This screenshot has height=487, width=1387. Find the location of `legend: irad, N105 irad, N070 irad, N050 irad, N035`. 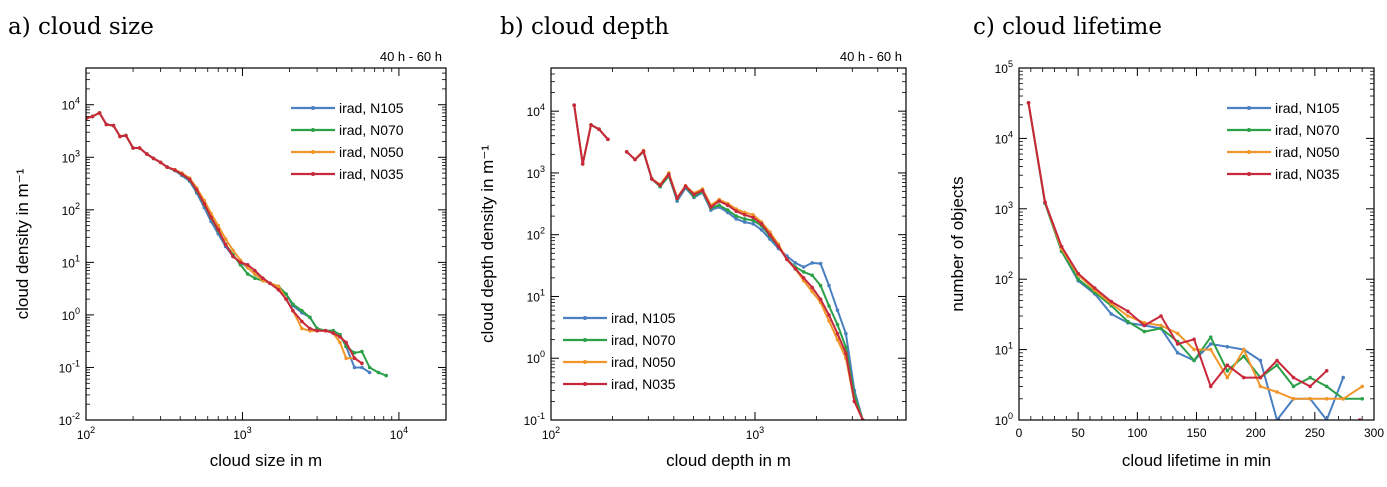

legend: irad, N105 irad, N070 irad, N050 irad, N035 is located at coordinates (619, 351).